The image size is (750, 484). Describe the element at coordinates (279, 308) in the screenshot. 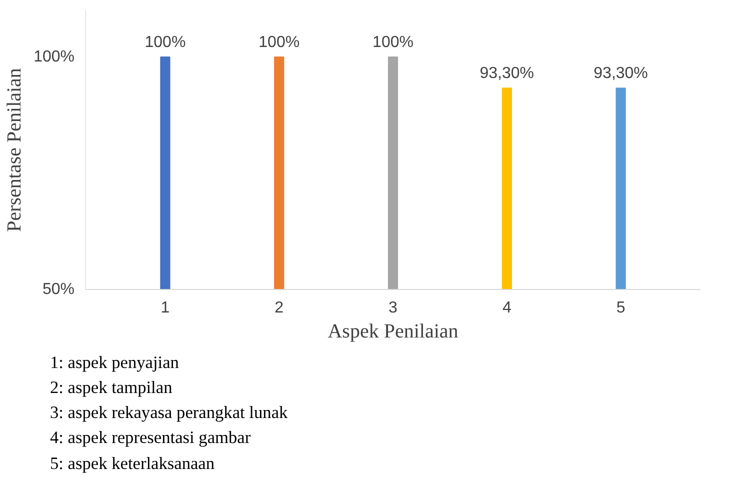

I see `x-tick-label: 2` at that location.